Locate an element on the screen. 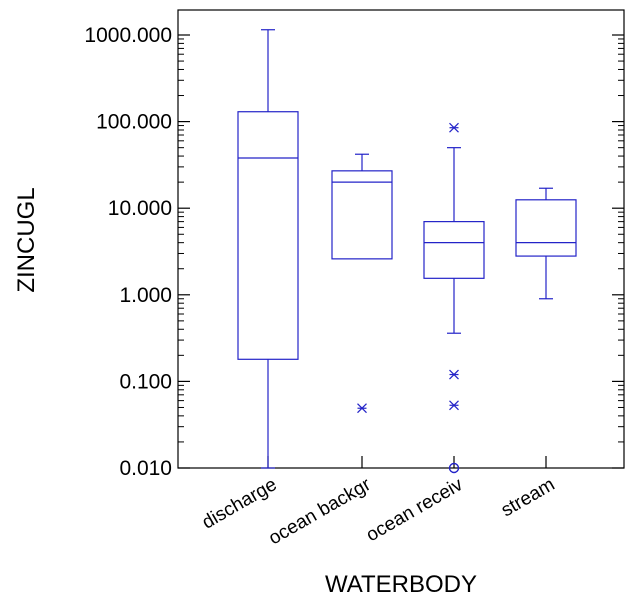  y-tick-label: 10.000 is located at coordinates (140, 208).